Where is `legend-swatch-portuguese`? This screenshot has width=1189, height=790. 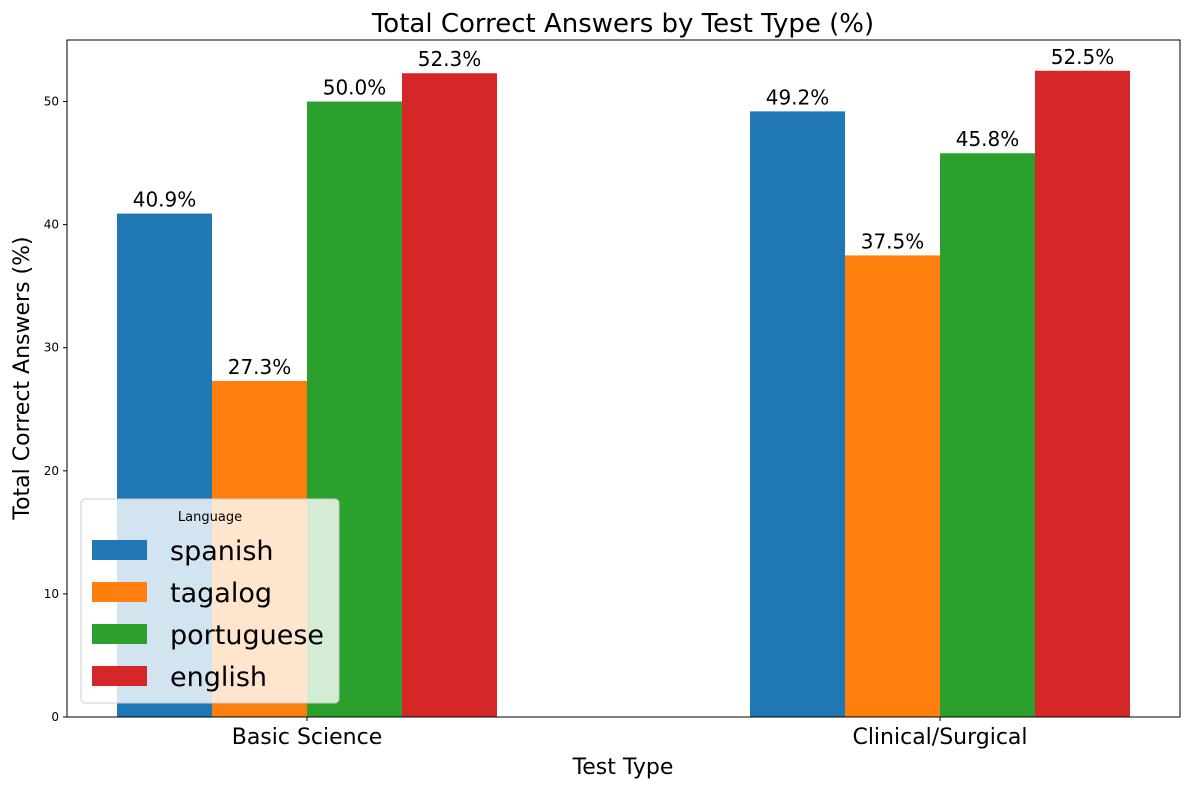
legend-swatch-portuguese is located at coordinates (119, 634).